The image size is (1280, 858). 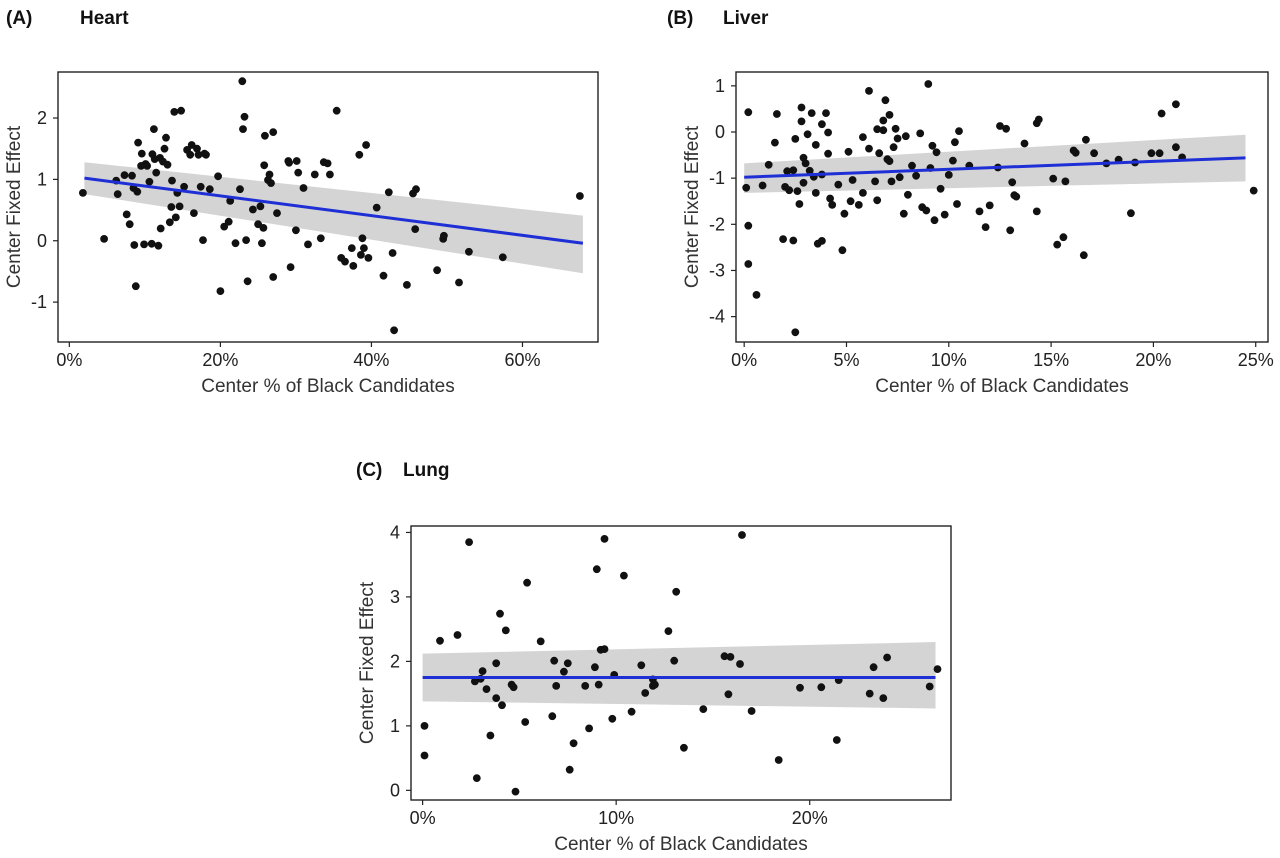 I want to click on y-tick-label: 4, so click(x=395, y=532).